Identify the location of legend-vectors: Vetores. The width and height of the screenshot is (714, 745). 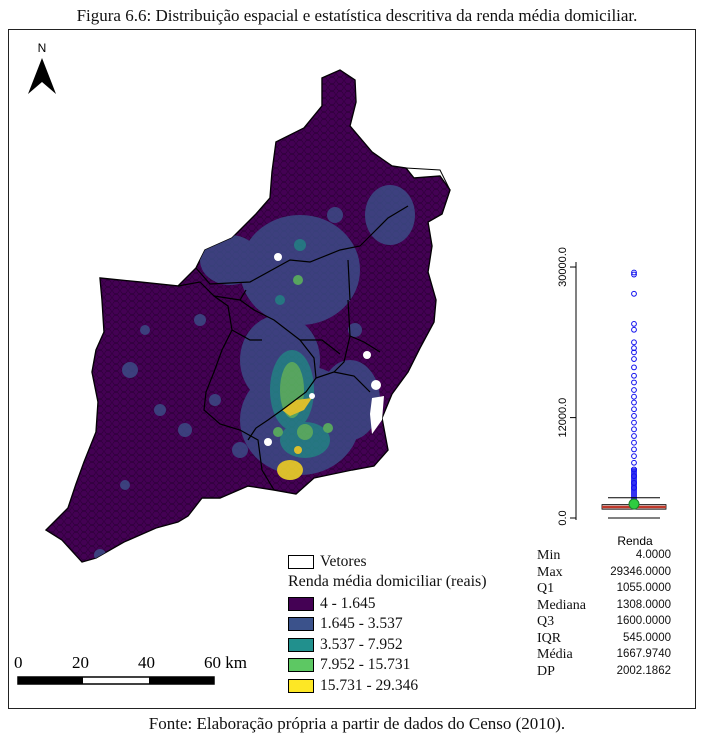
(387, 562).